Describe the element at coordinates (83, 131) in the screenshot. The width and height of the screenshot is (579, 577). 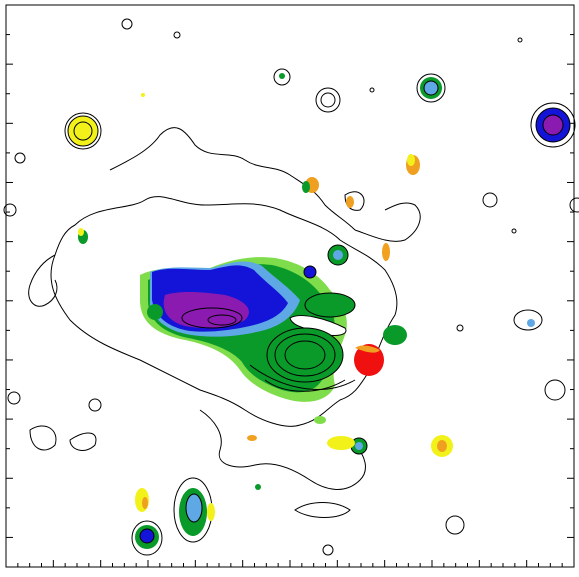
I see `yellow-source-upper-left` at that location.